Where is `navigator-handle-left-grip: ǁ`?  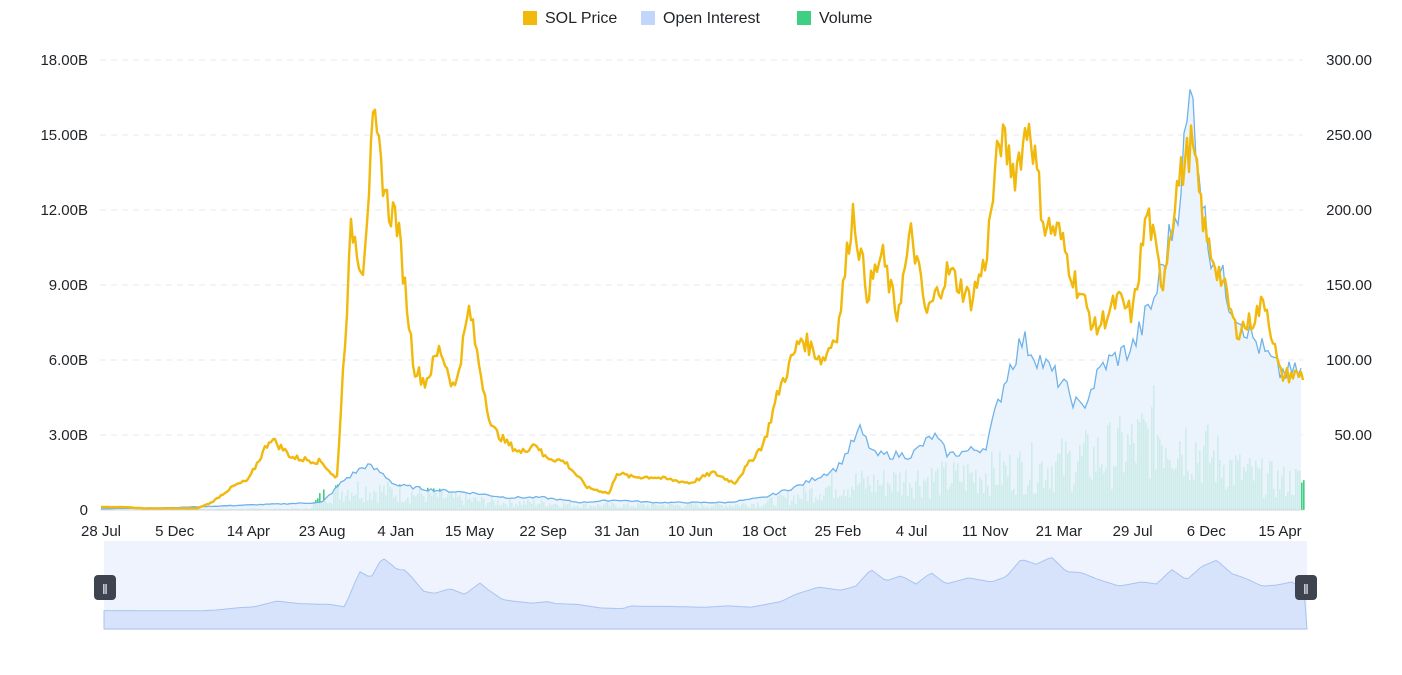
navigator-handle-left-grip: ǁ is located at coordinates (104, 588).